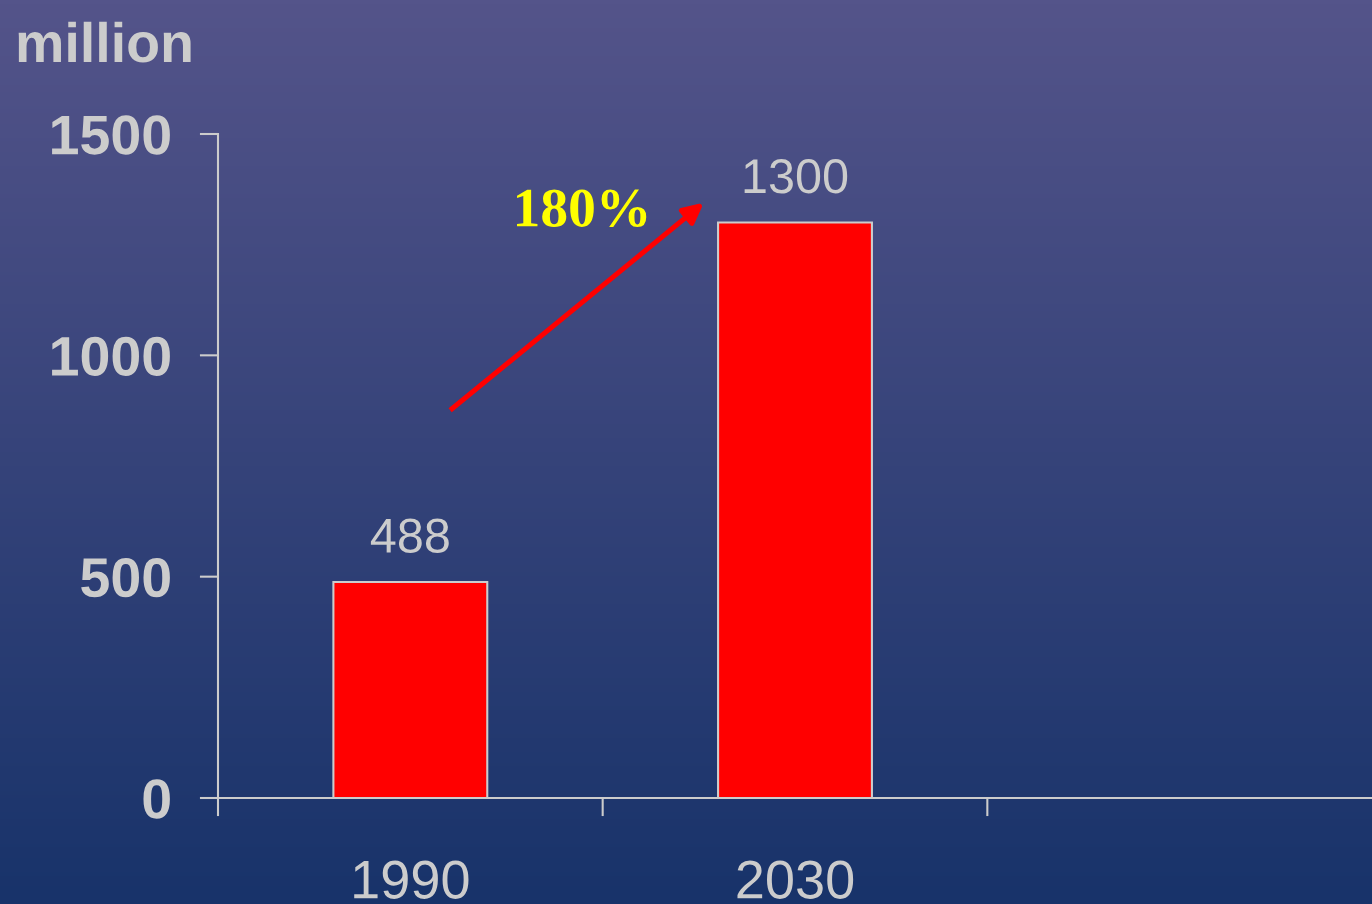 Image resolution: width=1372 pixels, height=904 pixels. I want to click on annotation: 180%, so click(582, 208).